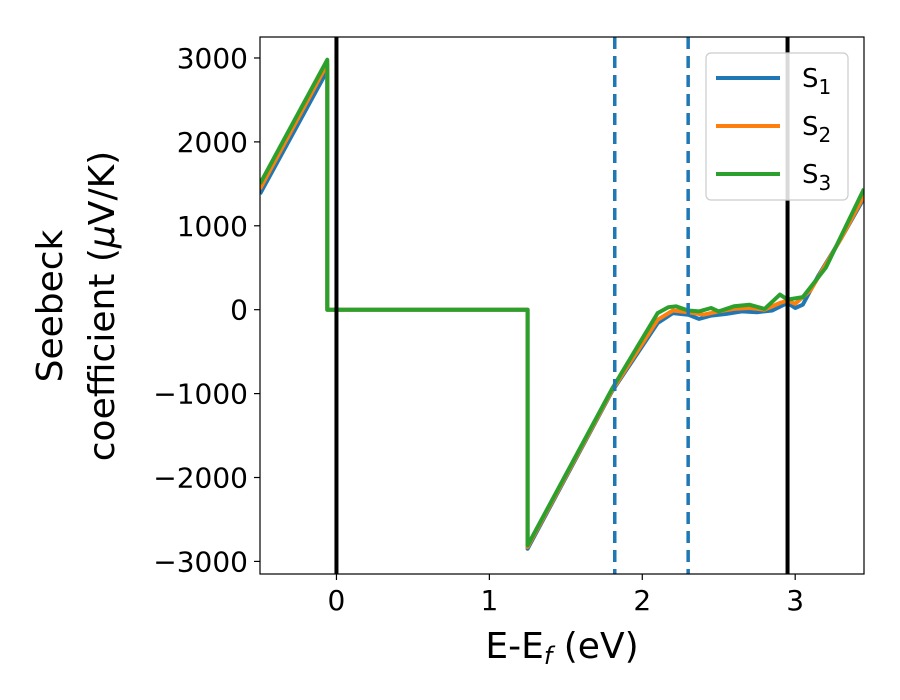 This screenshot has height=700, width=900. I want to click on y-tick-label: 1000, so click(212, 226).